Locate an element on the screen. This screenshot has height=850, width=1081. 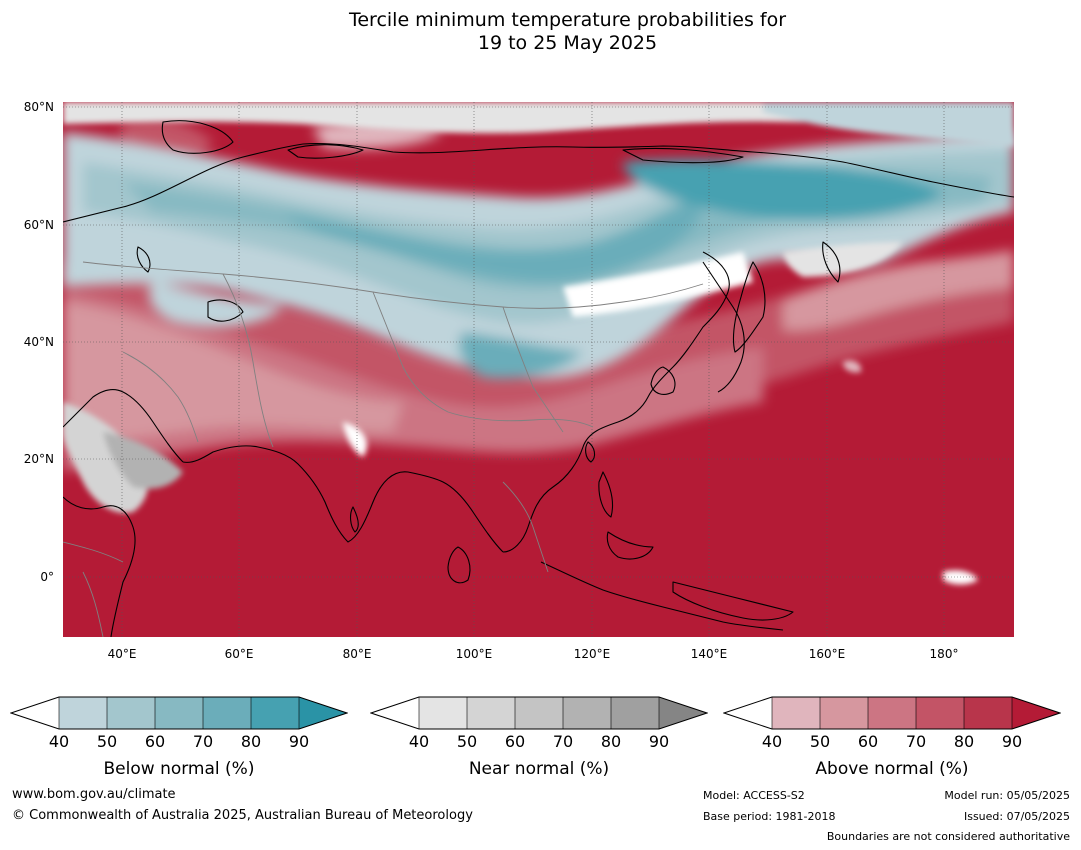
colorbar-below-ticks: 40 50 60 70 80 90 is located at coordinates (179, 742).